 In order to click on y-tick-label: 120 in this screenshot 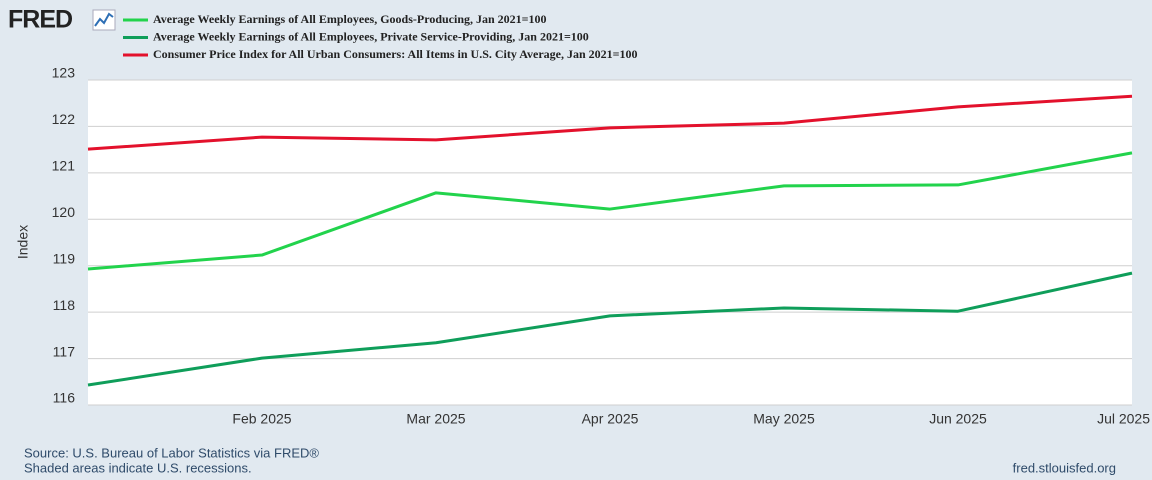, I will do `click(64, 212)`.